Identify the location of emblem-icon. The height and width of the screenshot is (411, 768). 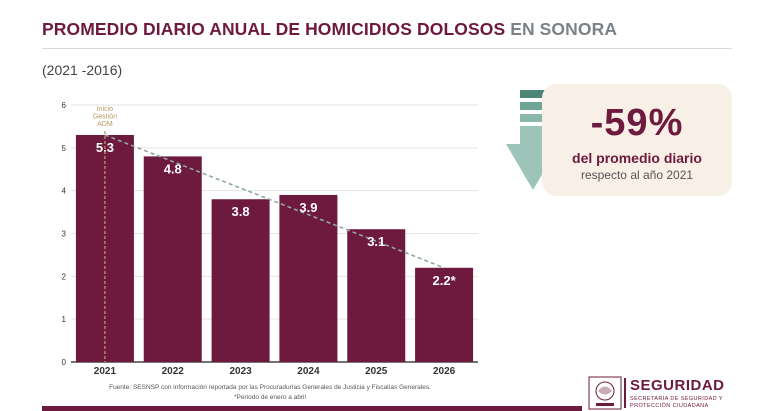
(605, 393).